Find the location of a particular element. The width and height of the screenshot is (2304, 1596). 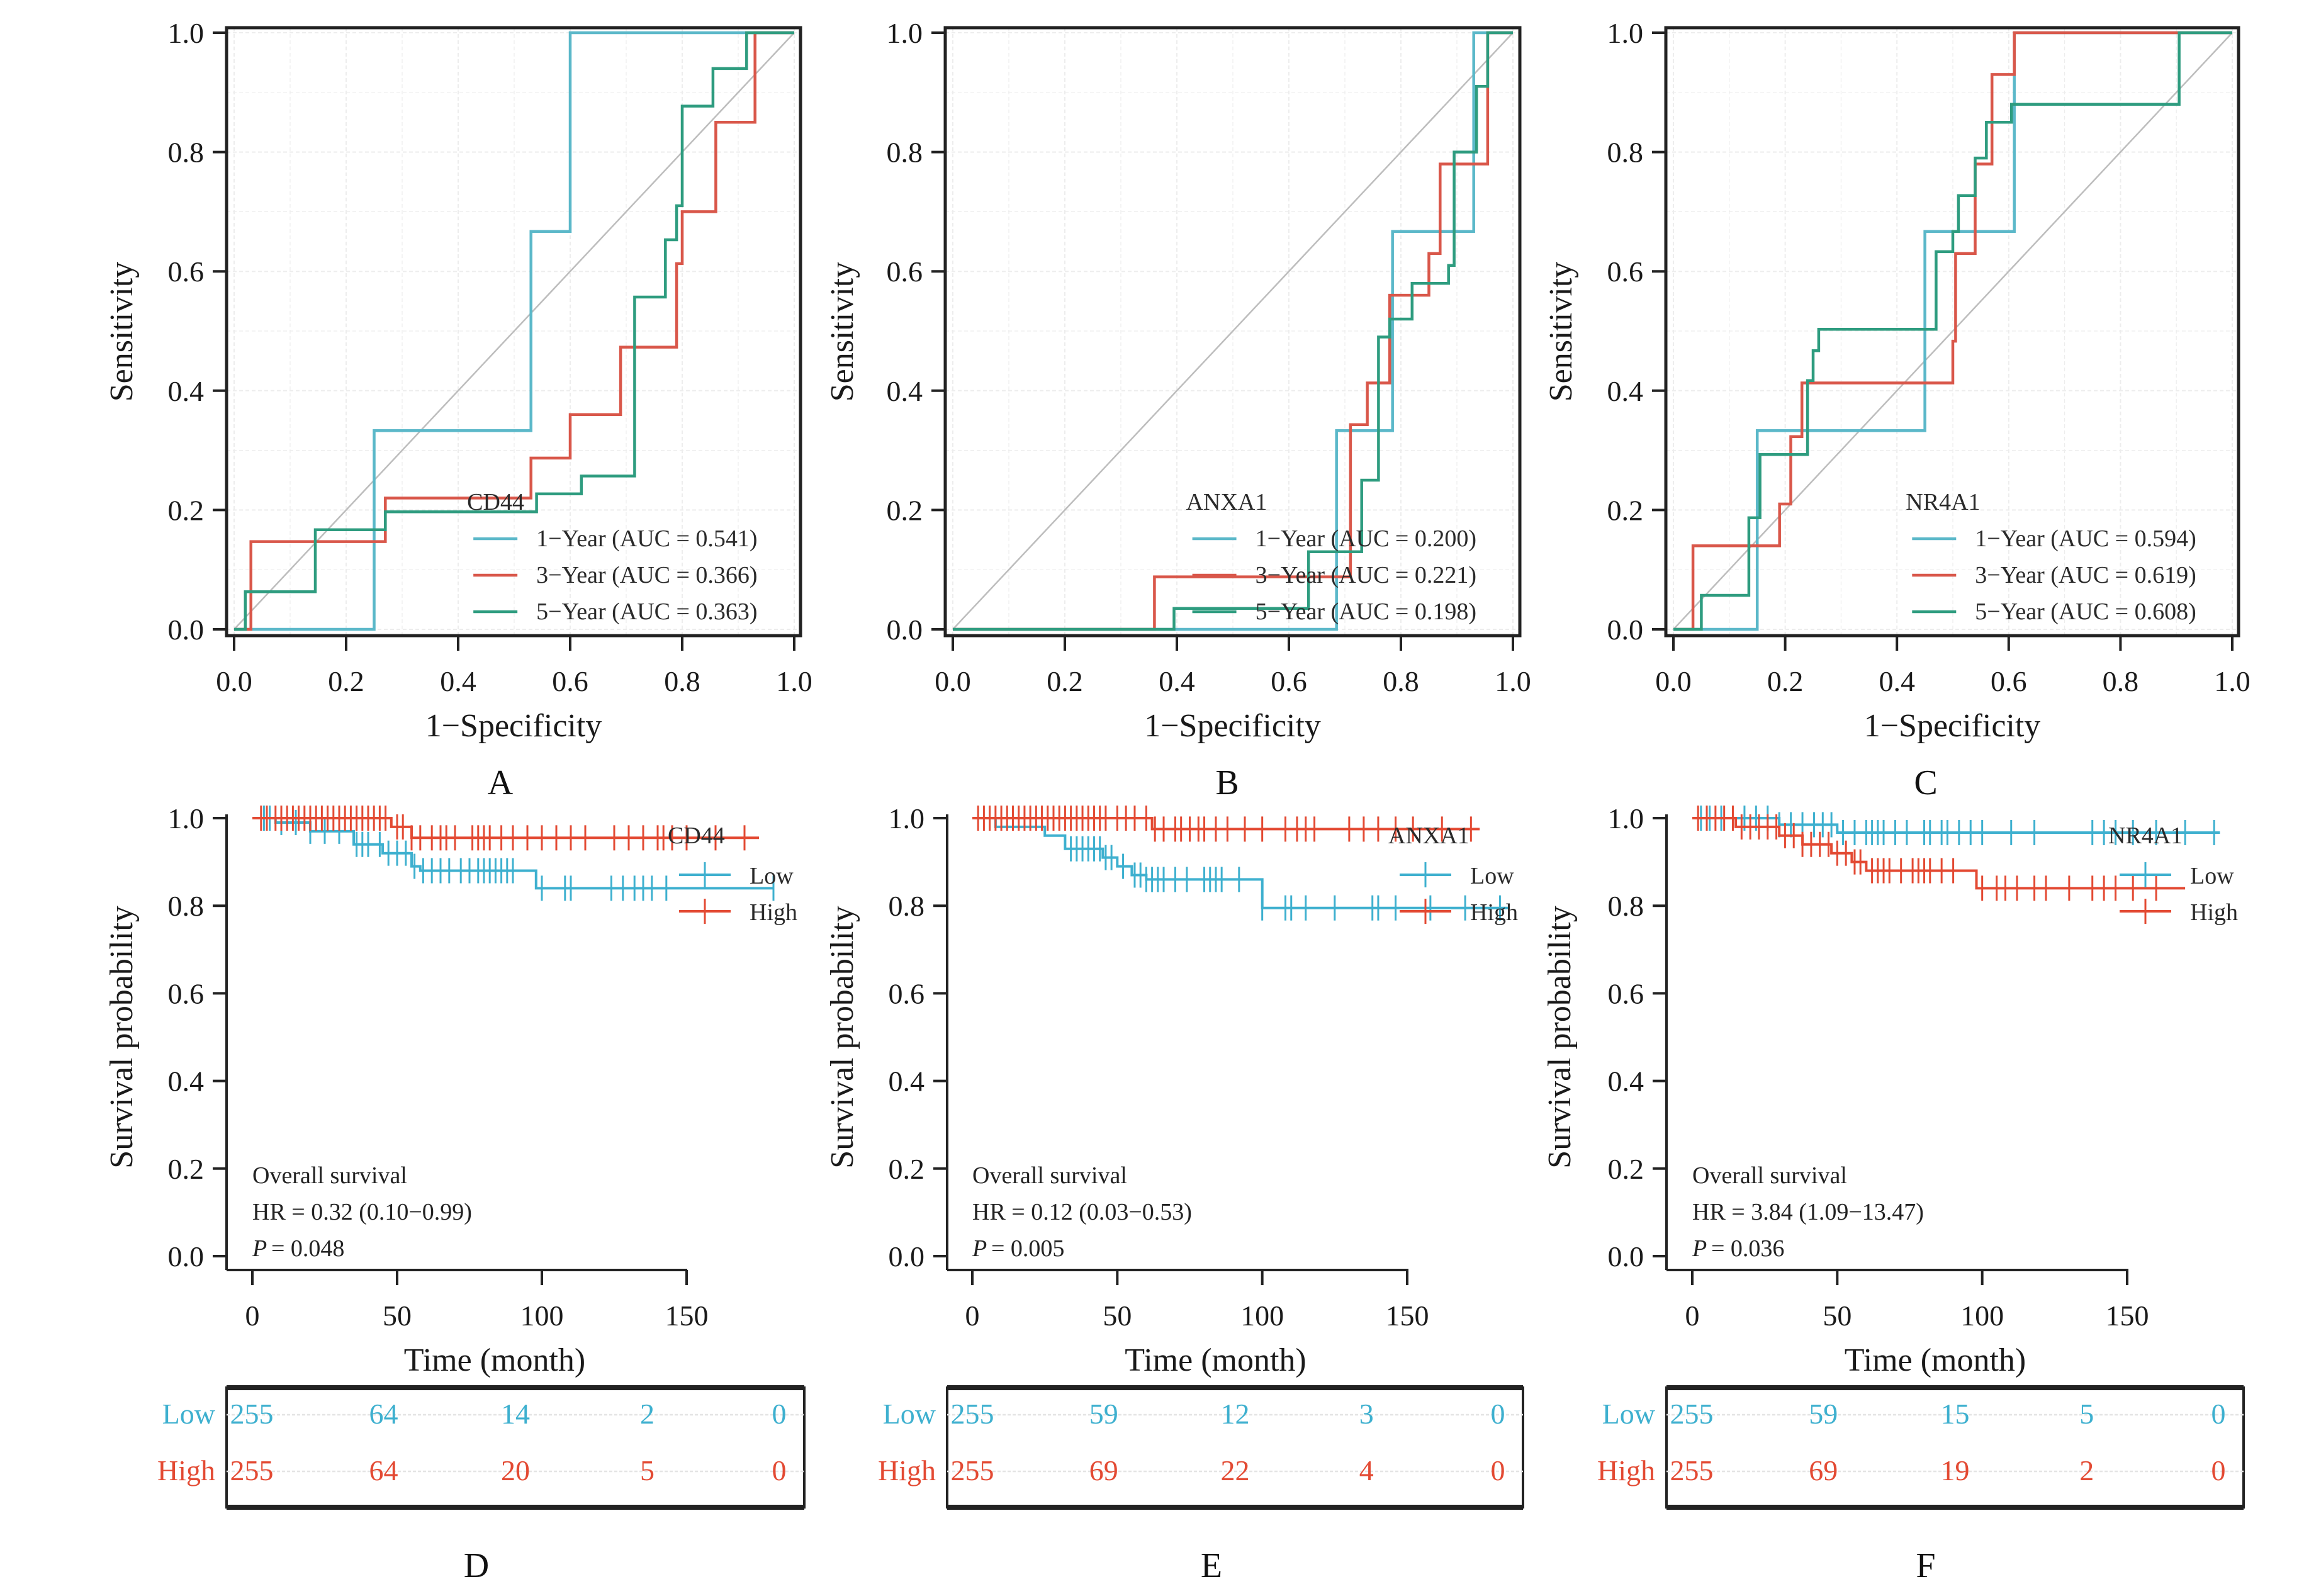

risk-count-low: 64 is located at coordinates (383, 1414).